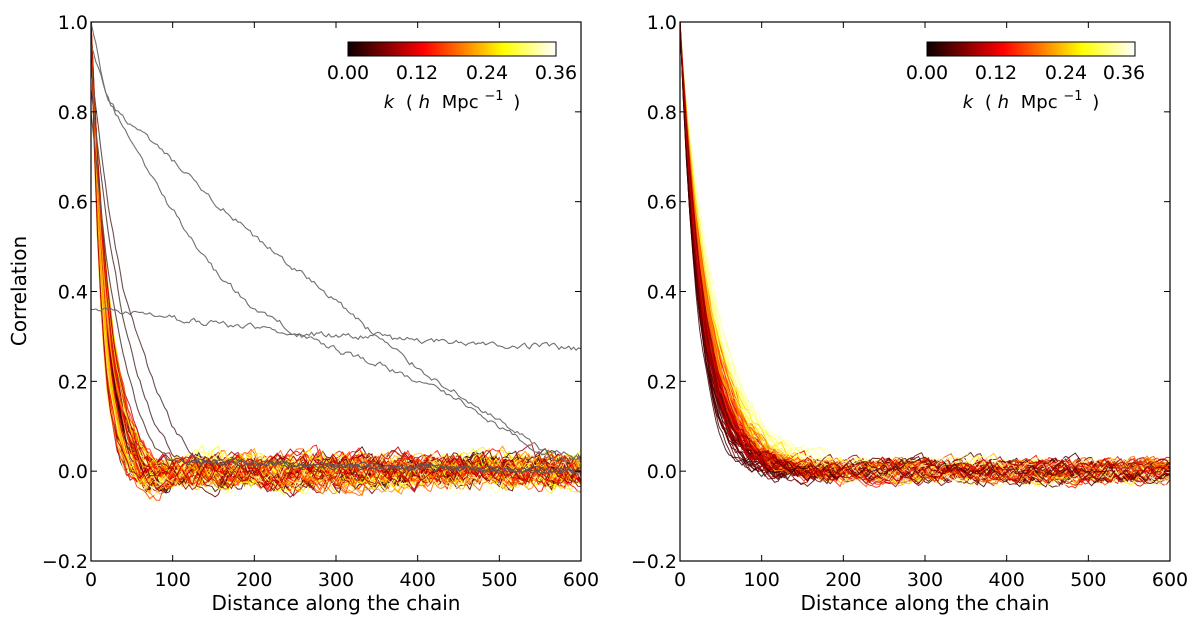  Describe the element at coordinates (336, 329) in the screenshot. I see `left-series-flat-plateau` at that location.